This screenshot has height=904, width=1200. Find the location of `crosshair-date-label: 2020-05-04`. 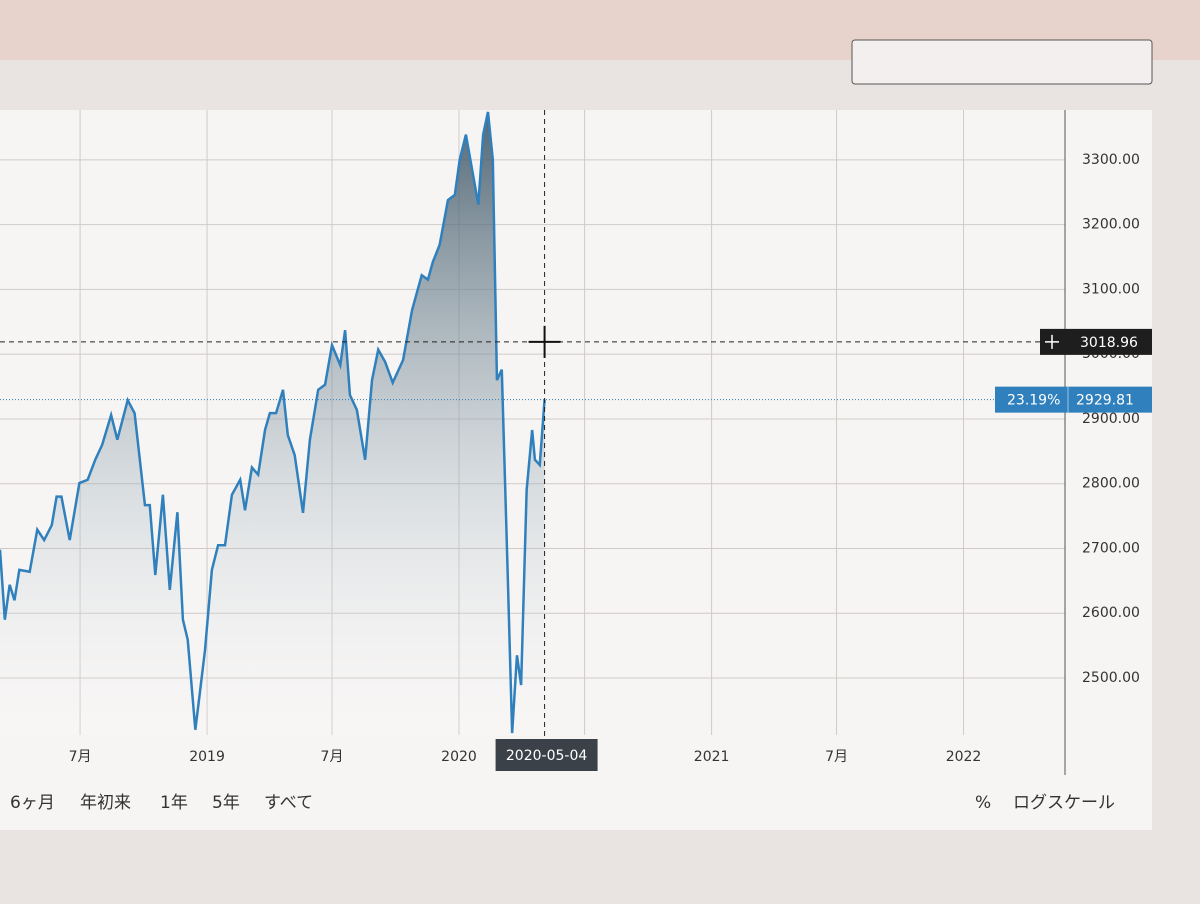

crosshair-date-label: 2020-05-04 is located at coordinates (546, 756).